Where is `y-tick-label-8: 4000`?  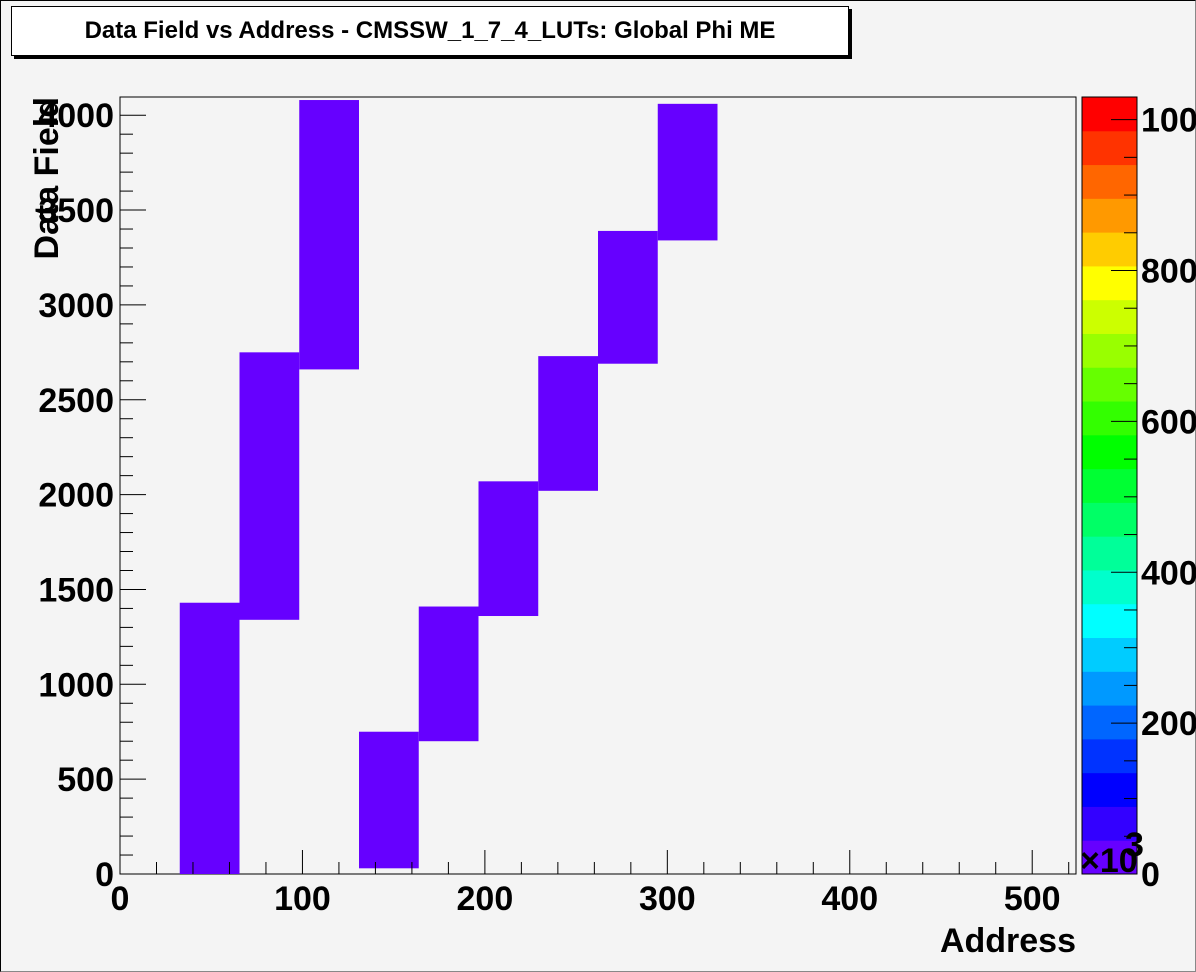
y-tick-label-8: 4000 is located at coordinates (76, 116).